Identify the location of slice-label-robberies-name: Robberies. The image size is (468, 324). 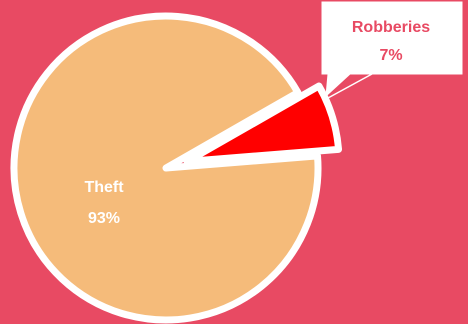
(391, 27).